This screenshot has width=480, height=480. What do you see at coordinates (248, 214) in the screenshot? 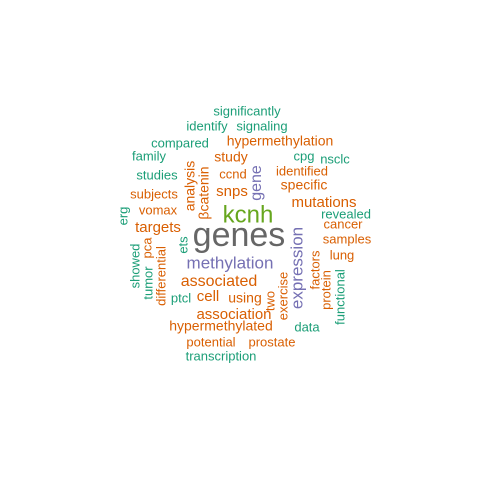
I see `word-kcnh: kcnh` at bounding box center [248, 214].